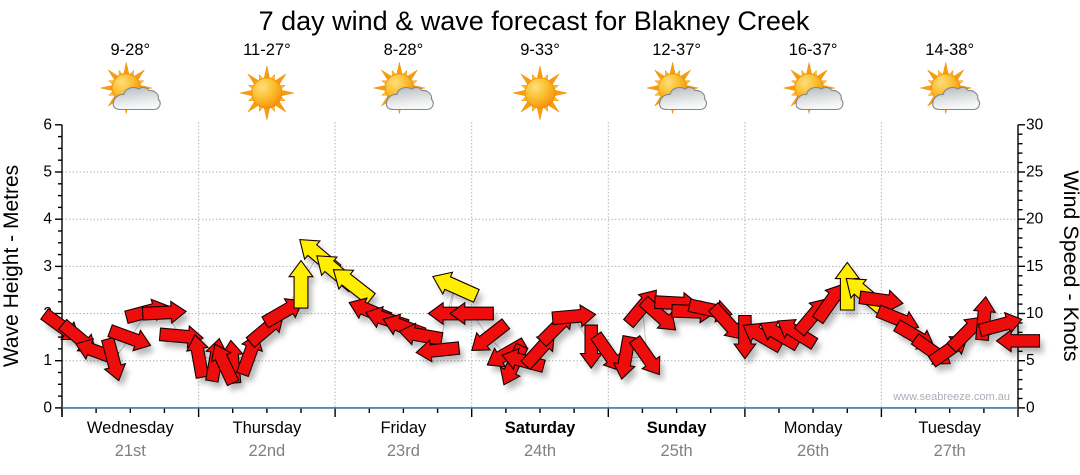  Describe the element at coordinates (540, 428) in the screenshot. I see `svg-text: Saturday` at that location.